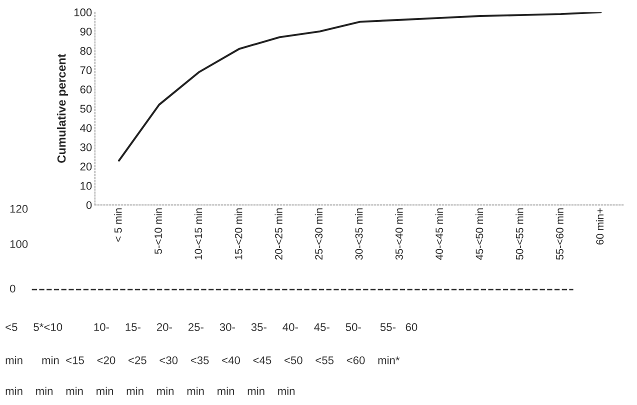 The width and height of the screenshot is (637, 405). I want to click on y-tick-label: 30, so click(86, 147).